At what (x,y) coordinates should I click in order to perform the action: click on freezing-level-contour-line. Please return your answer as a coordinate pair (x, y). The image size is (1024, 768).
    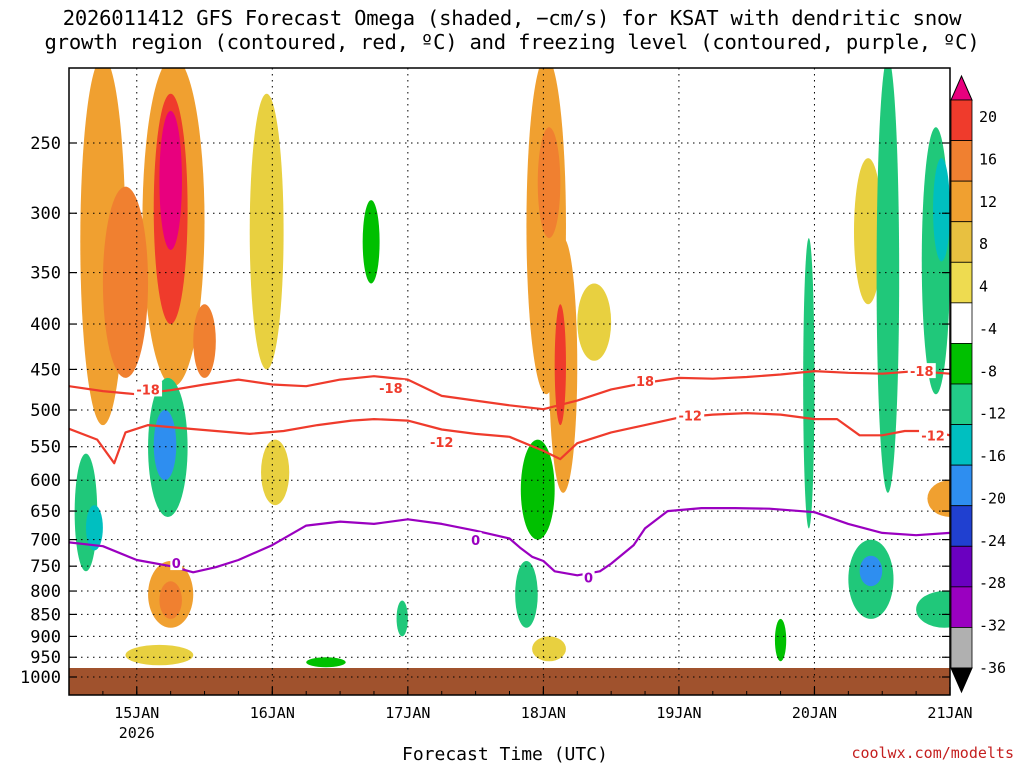
    Looking at the image, I should click on (509, 542).